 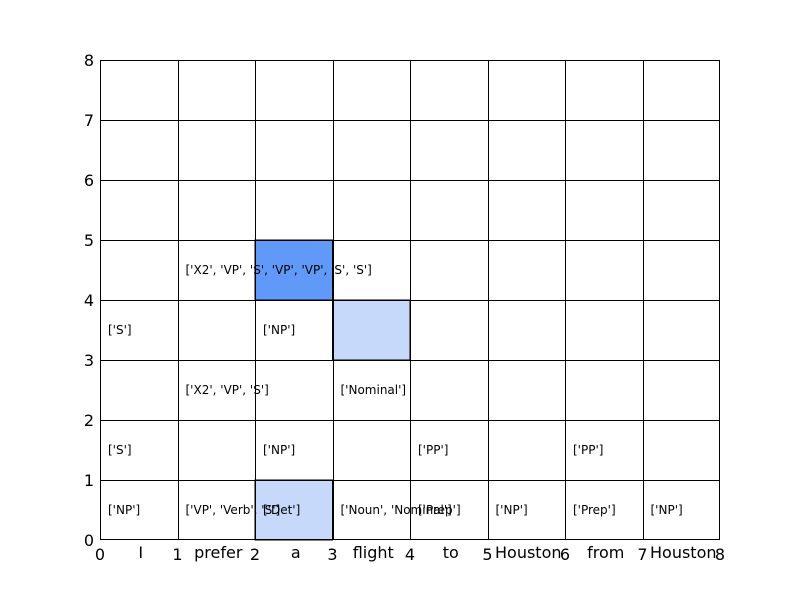 What do you see at coordinates (89, 420) in the screenshot?
I see `y-tick-label: 2` at bounding box center [89, 420].